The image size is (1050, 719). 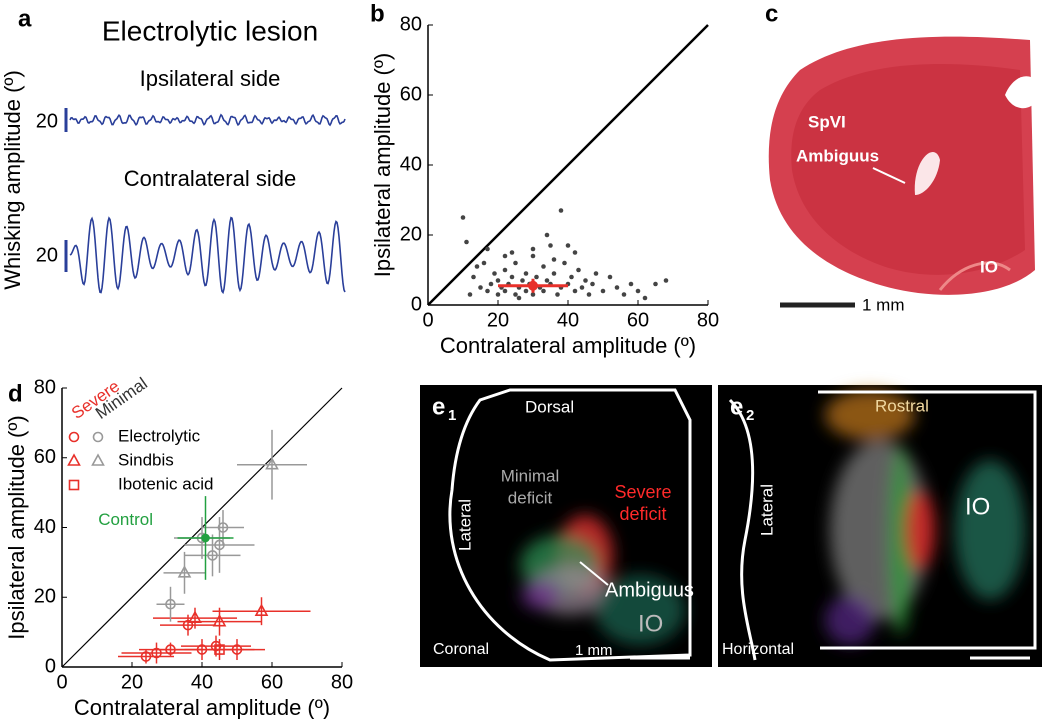 What do you see at coordinates (649, 590) in the screenshot?
I see `annotation: Ambiguus` at bounding box center [649, 590].